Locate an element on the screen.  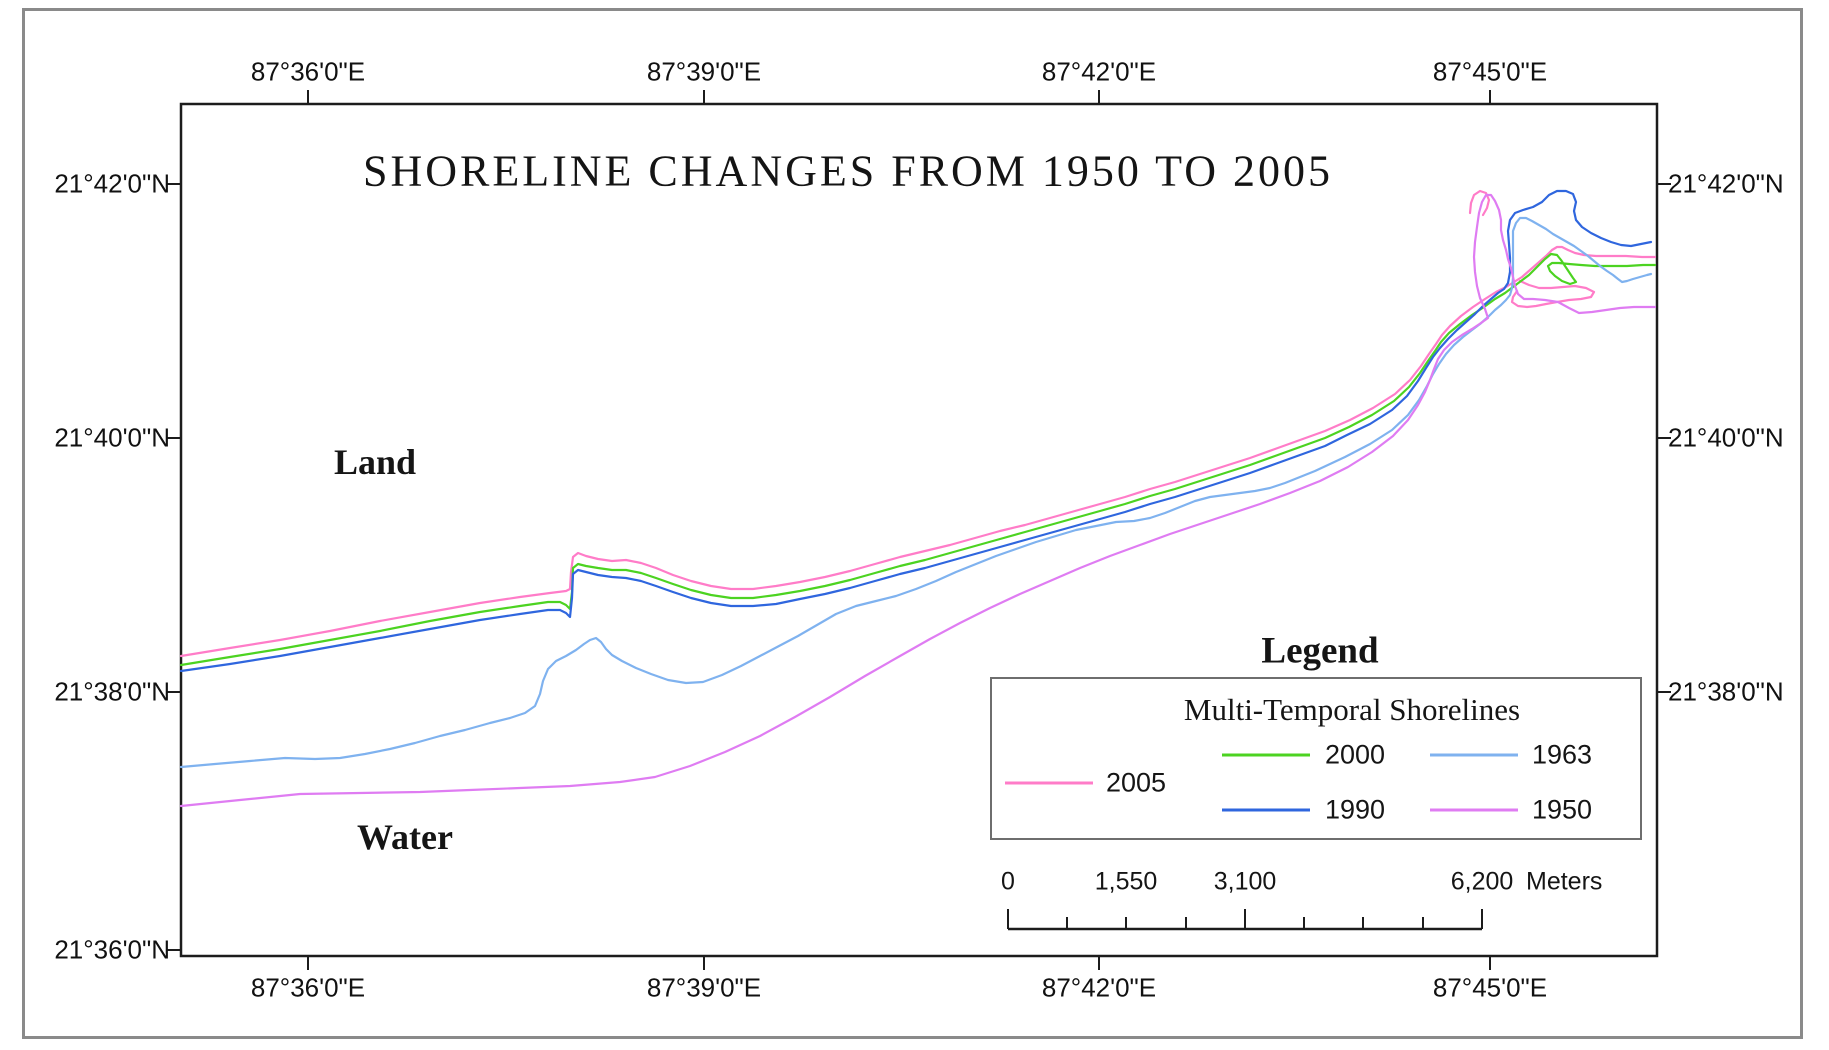
map-title: SHORELINE CHANGES FROM 1950 TO 2005 is located at coordinates (848, 171).